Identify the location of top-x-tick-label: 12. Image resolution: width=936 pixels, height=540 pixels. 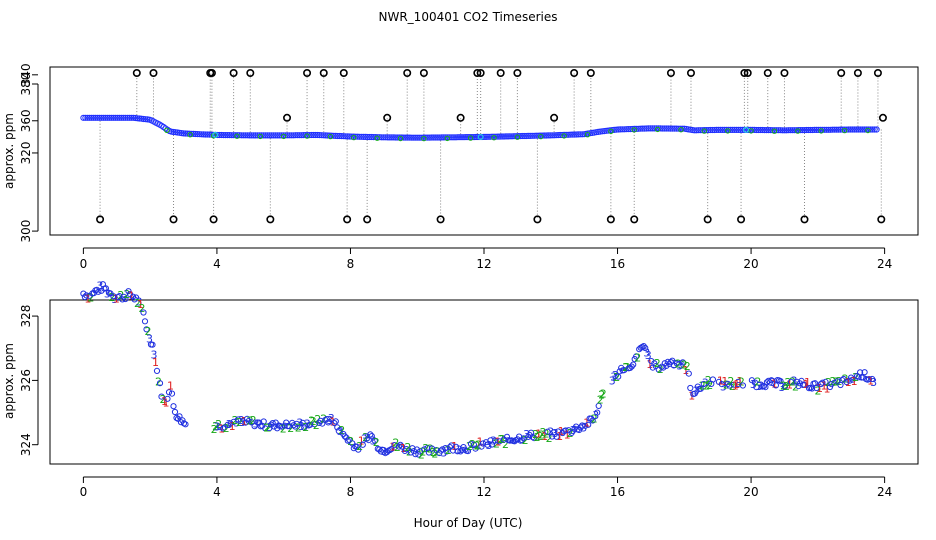
(483, 264).